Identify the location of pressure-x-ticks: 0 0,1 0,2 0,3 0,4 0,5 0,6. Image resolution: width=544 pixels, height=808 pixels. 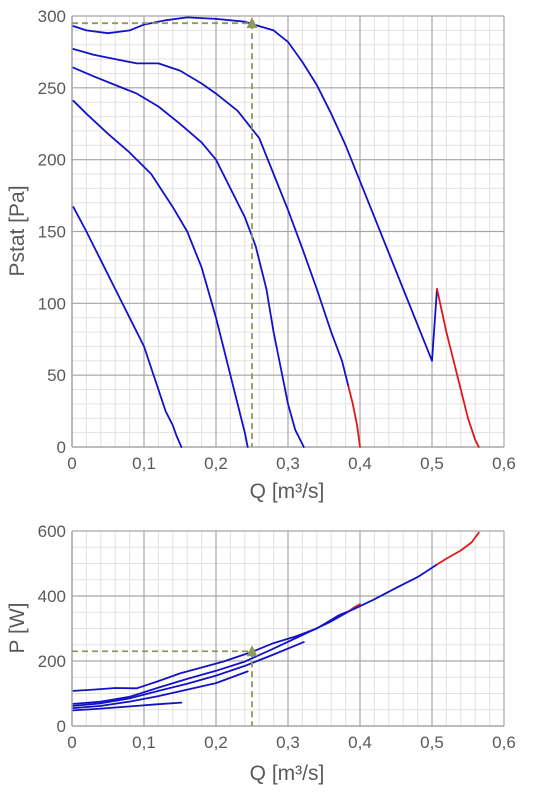
(291, 463).